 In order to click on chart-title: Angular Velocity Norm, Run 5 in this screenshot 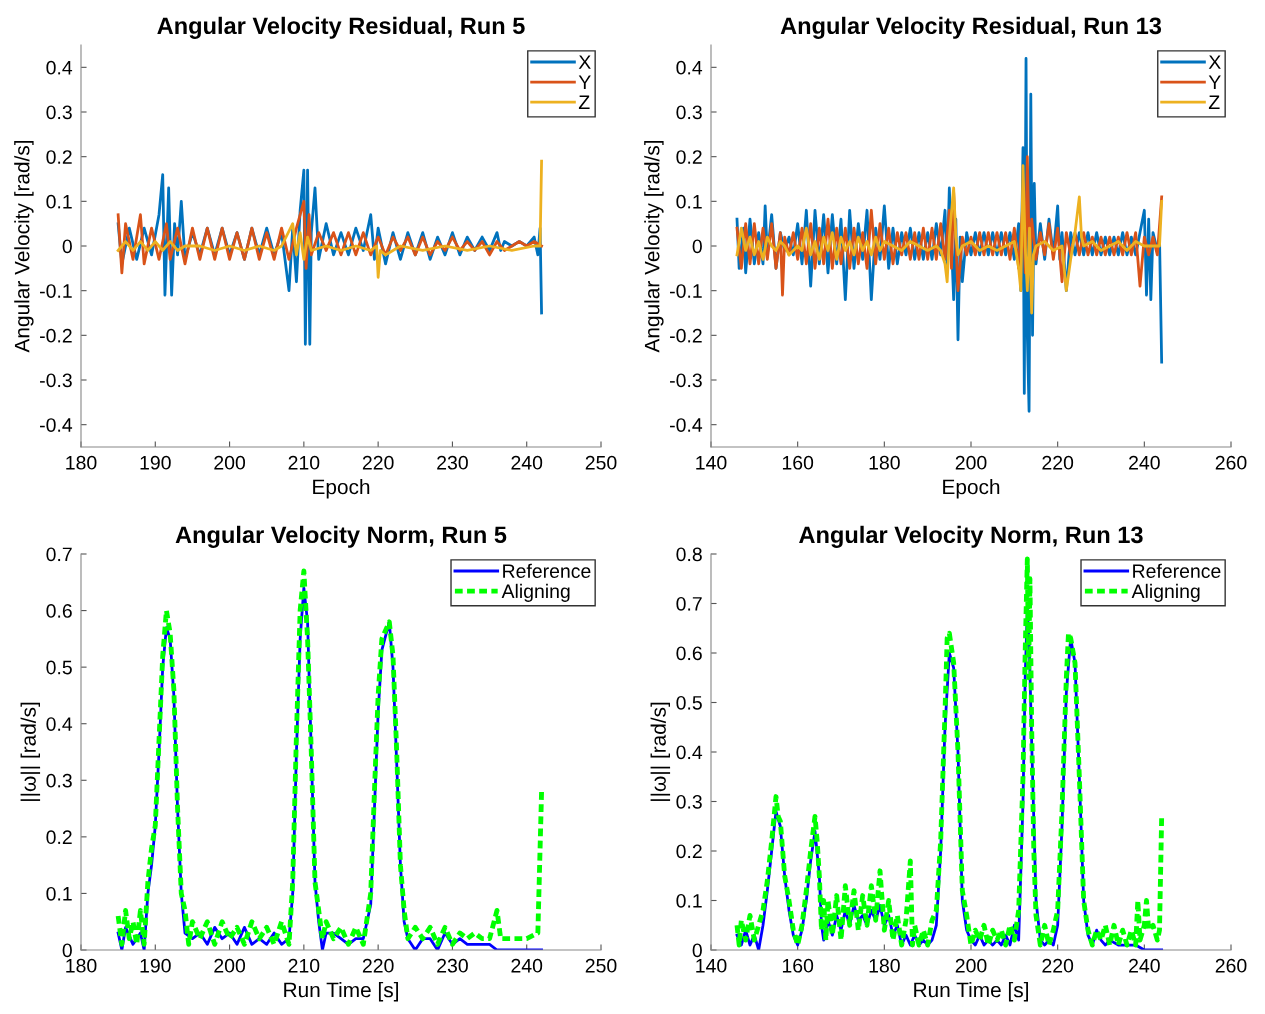, I will do `click(341, 536)`.